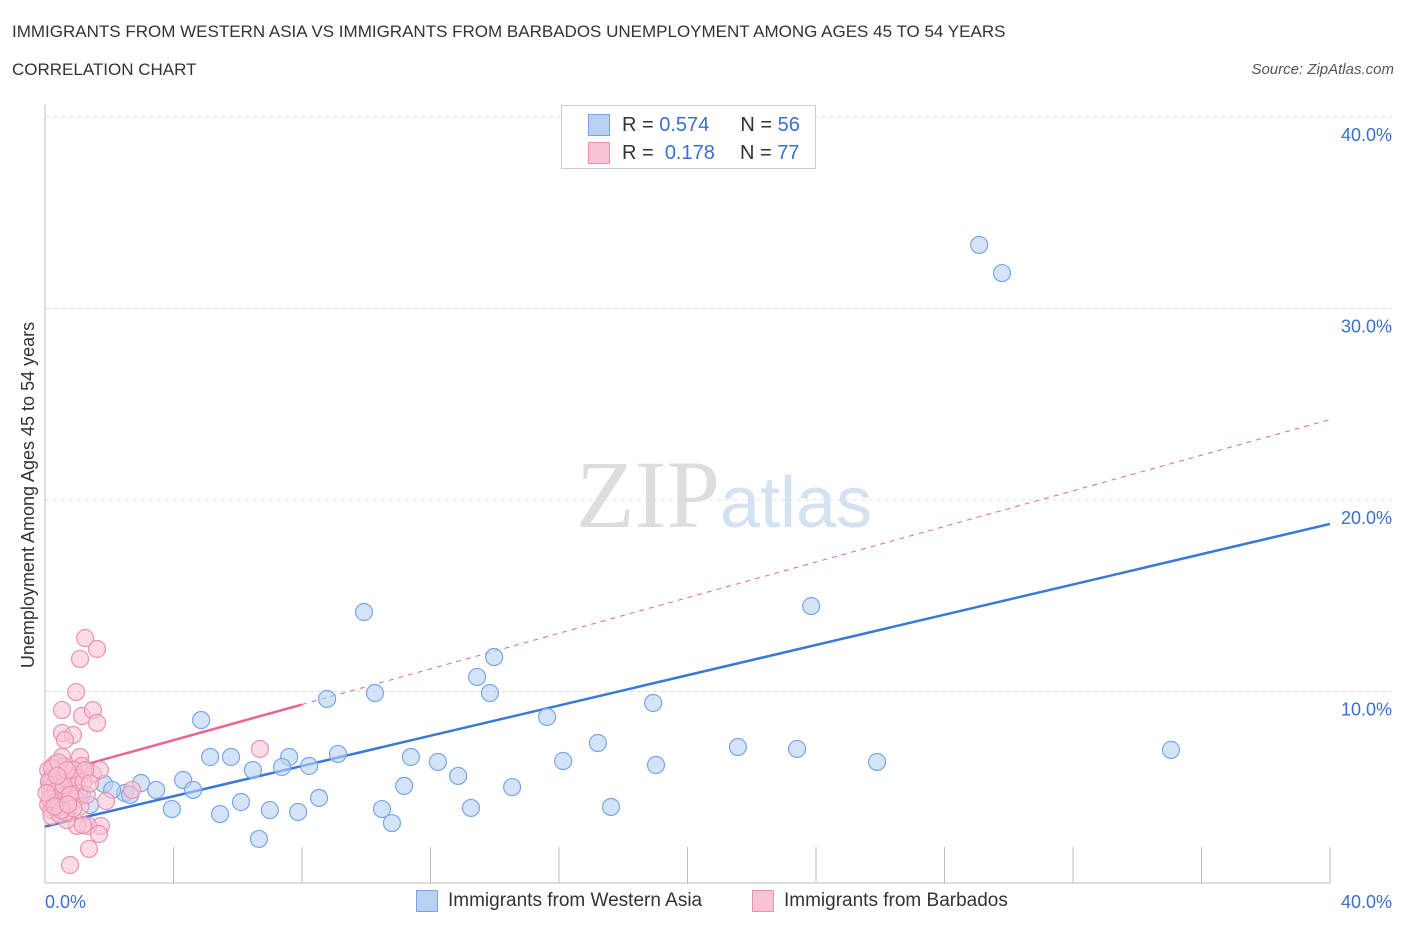 This screenshot has width=1406, height=930. What do you see at coordinates (1366, 518) in the screenshot?
I see `y-tick-label: 20.0%` at bounding box center [1366, 518].